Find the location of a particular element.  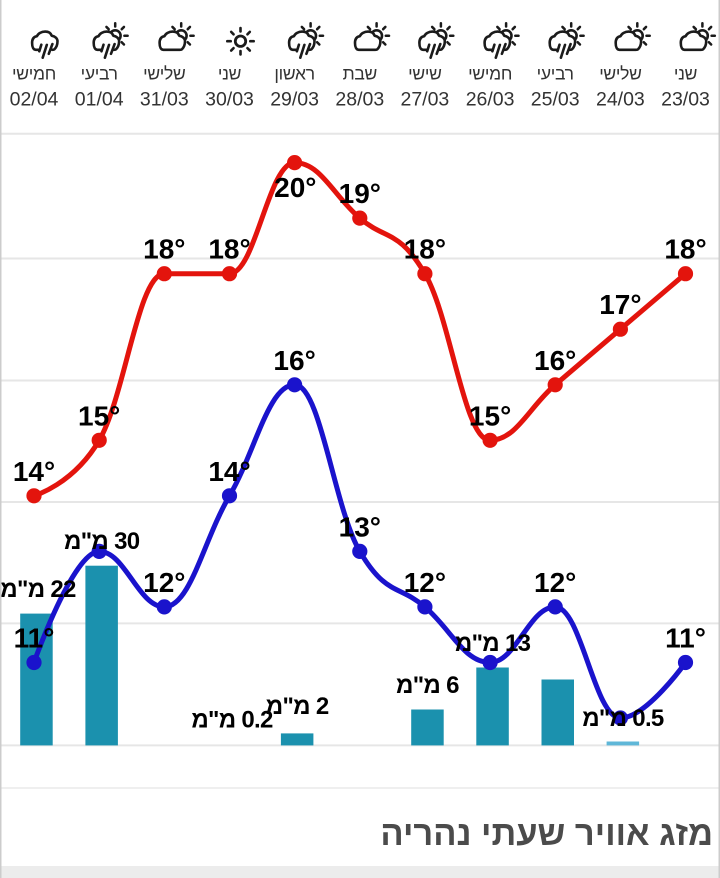

svg-text: מזג אוויר שעתי נהריה is located at coordinates (546, 834).